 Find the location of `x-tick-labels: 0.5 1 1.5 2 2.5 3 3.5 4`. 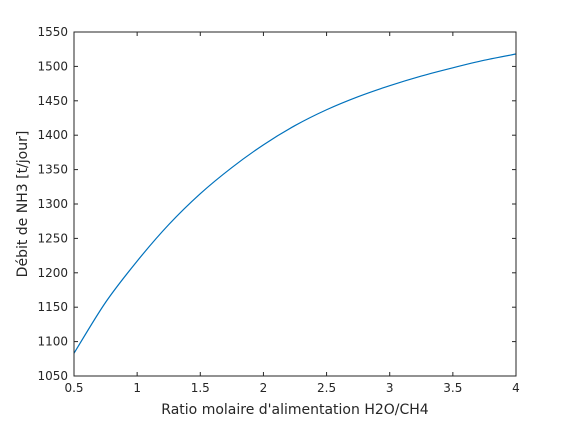

x-tick-labels: 0.5 1 1.5 2 2.5 3 3.5 4 is located at coordinates (291, 388).